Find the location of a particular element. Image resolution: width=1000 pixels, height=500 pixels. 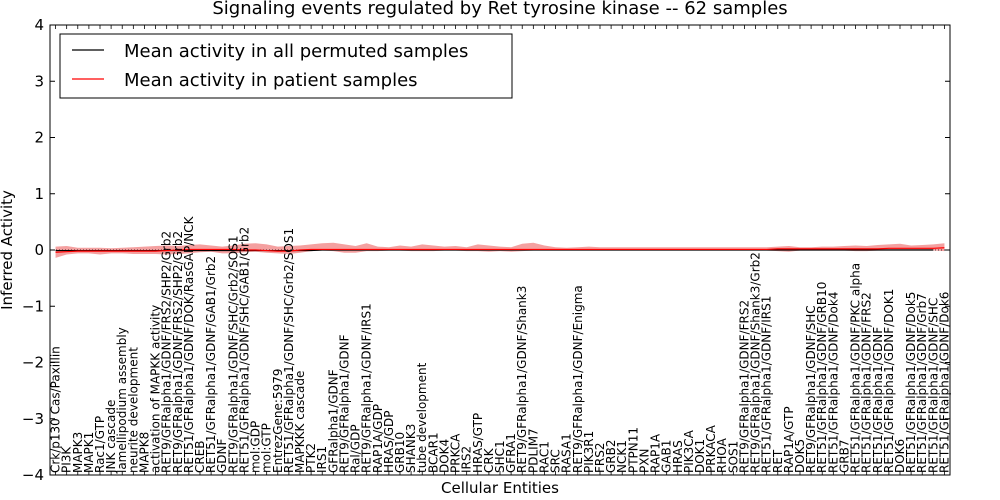

legend-label-permuted: Mean activity in all permuted samples is located at coordinates (296, 51).